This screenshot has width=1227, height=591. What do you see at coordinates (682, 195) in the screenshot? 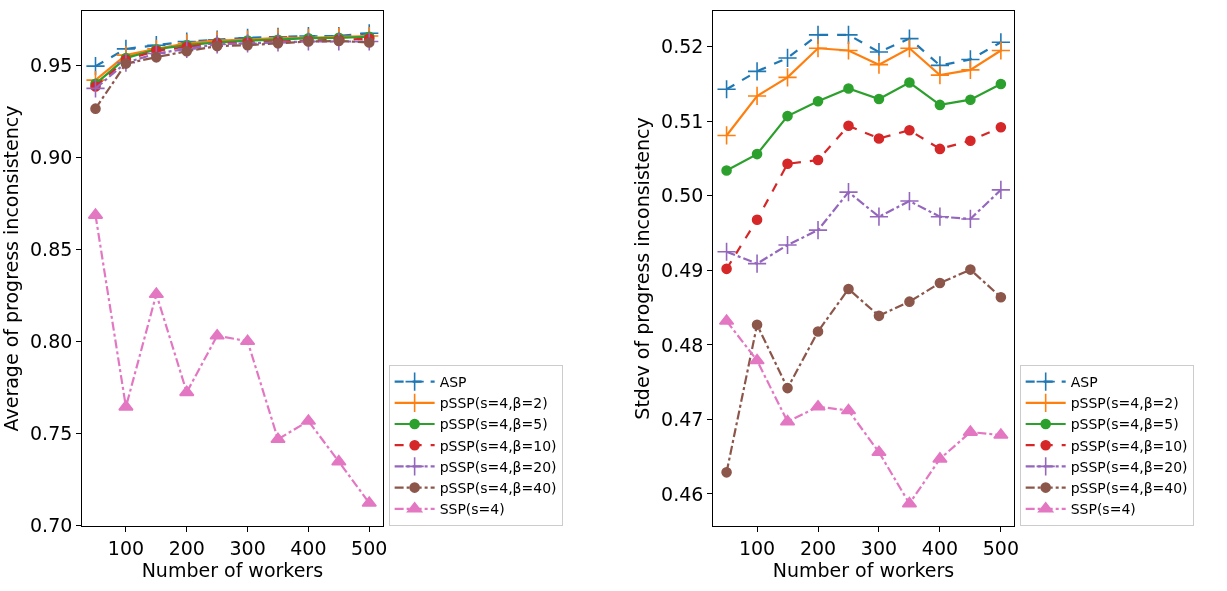
I see `y-tick-label: 0.50` at bounding box center [682, 195].